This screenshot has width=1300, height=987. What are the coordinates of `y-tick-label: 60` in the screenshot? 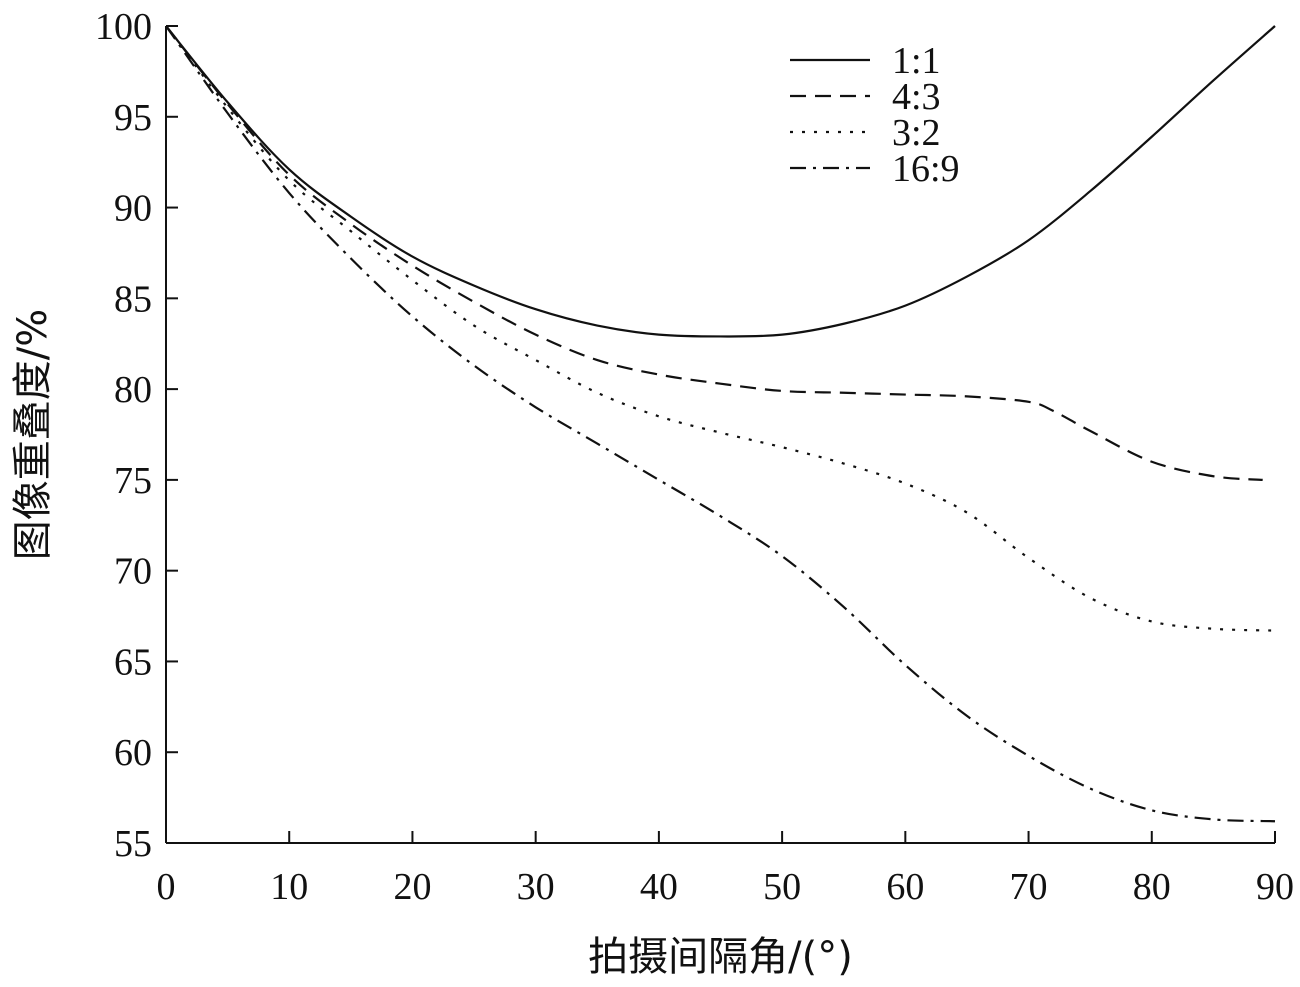 It's located at (133, 753).